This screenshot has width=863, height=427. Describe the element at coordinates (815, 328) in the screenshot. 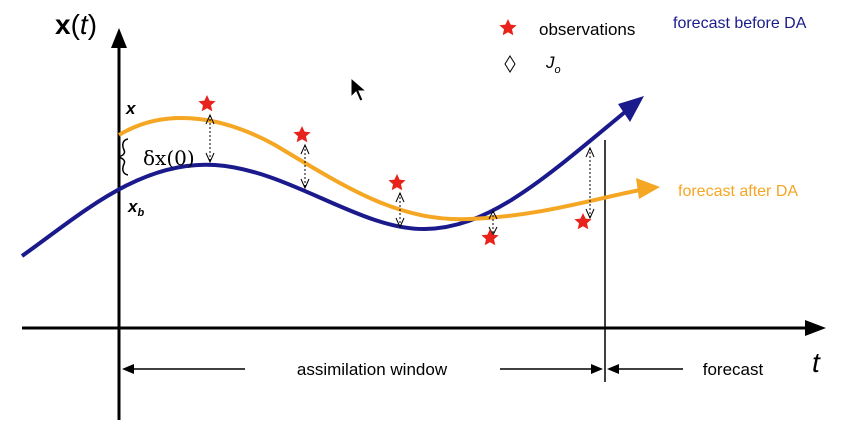

I see `x-axis-arrowhead` at that location.